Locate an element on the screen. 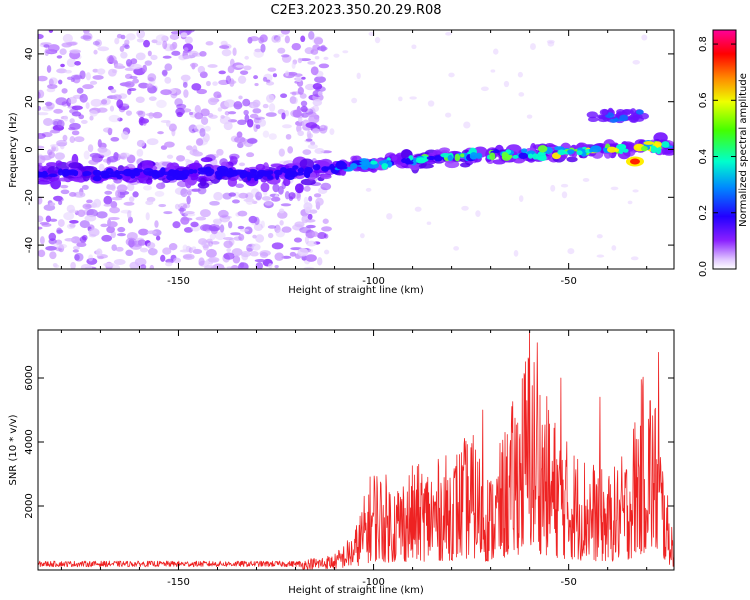  spectrogram-x-tick-label: -150 is located at coordinates (178, 281).